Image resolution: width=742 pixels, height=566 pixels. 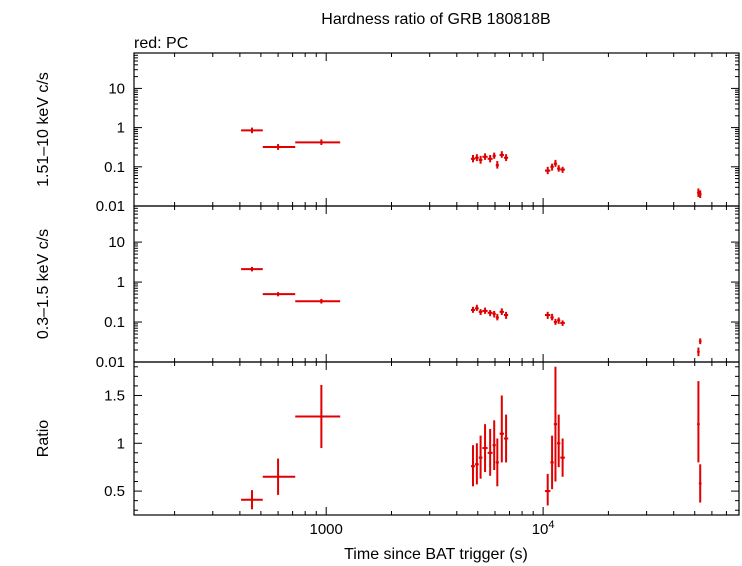 I want to click on y-tick-label: 10, so click(x=116, y=88).